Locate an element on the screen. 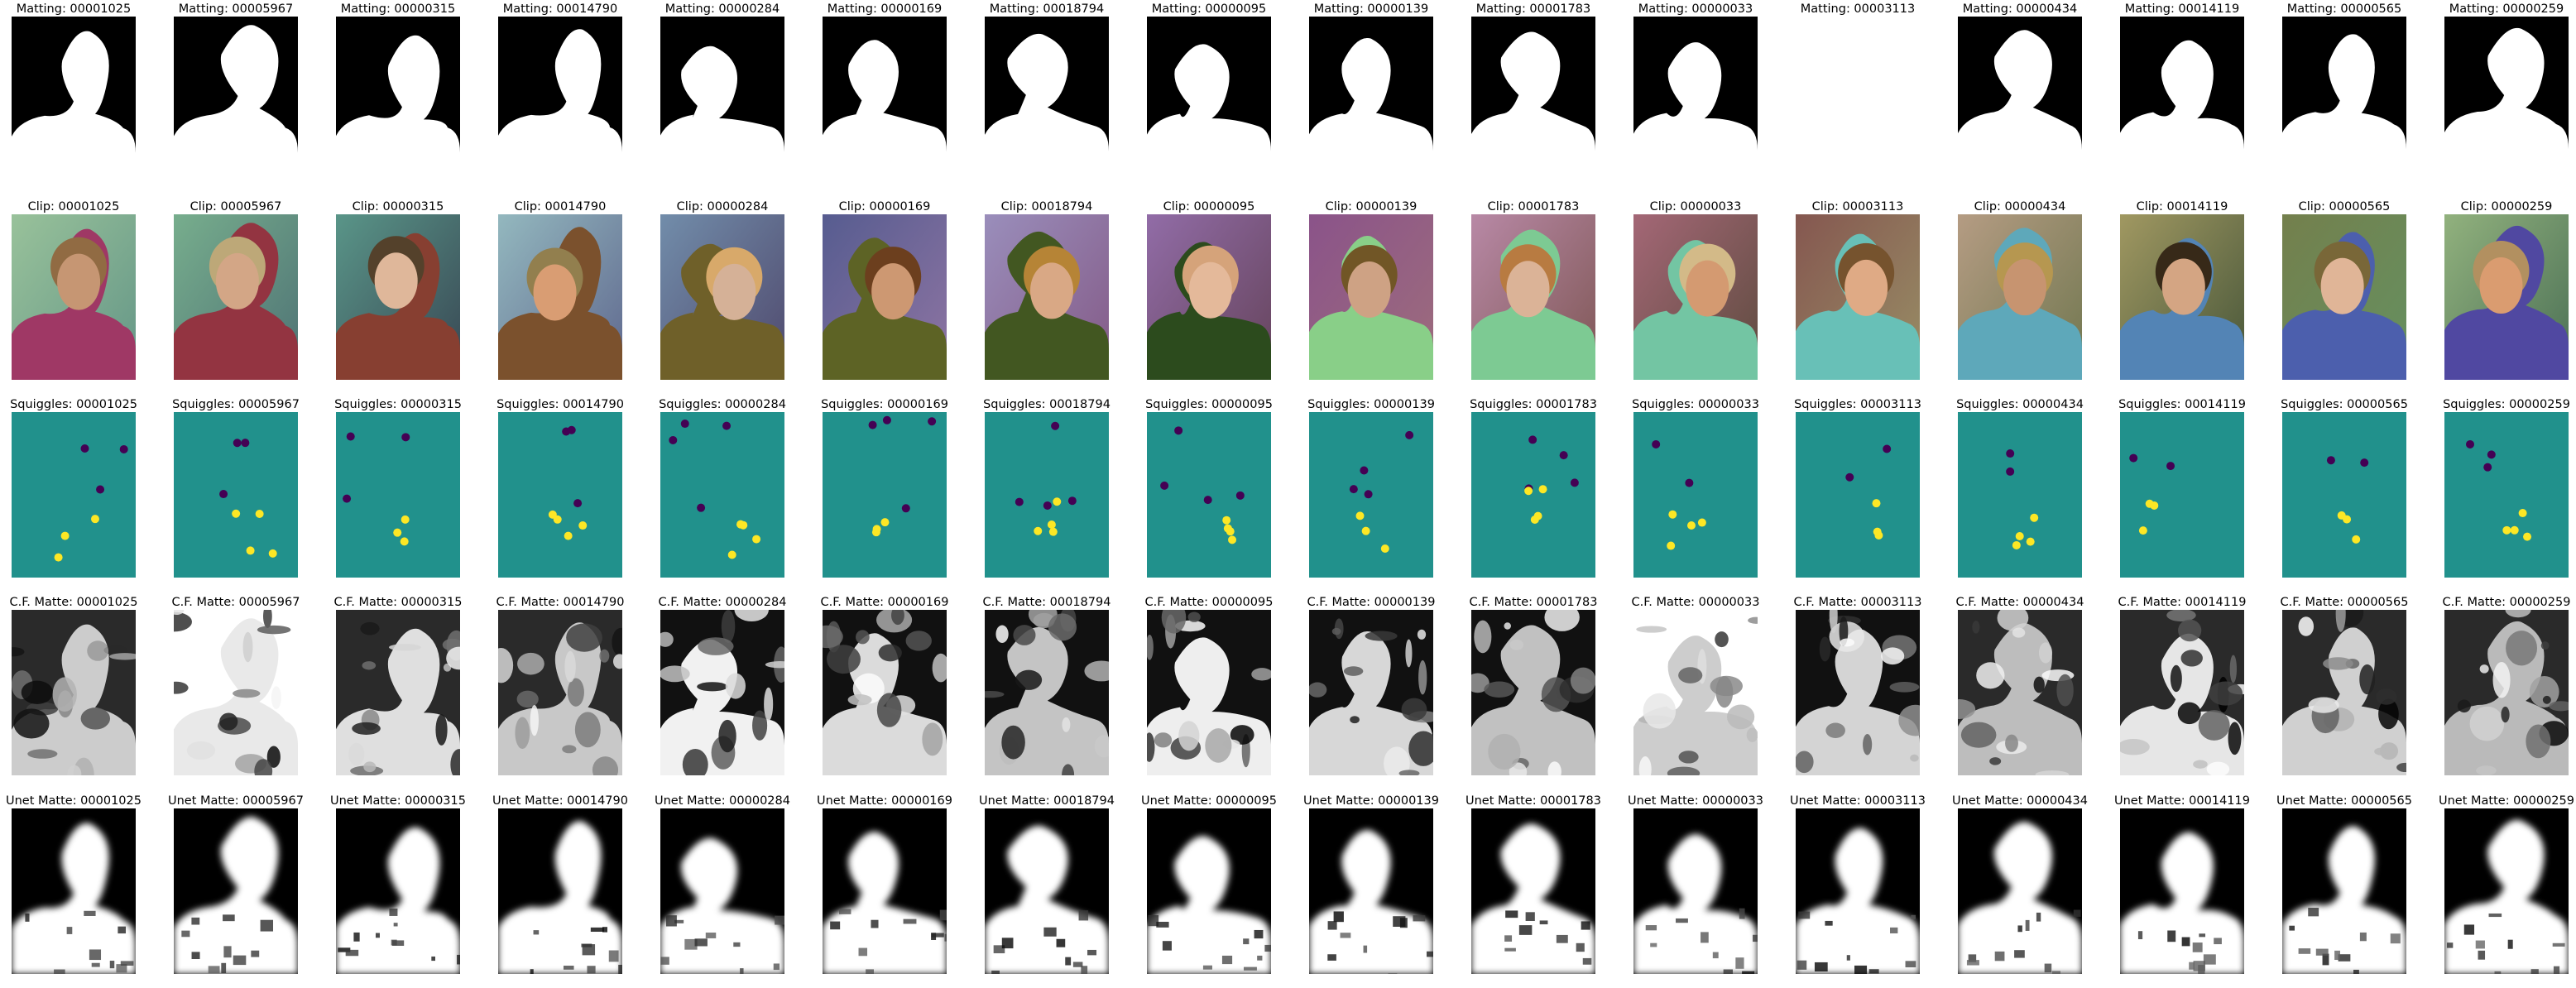 This screenshot has height=988, width=2576. matting-cell: Matting: 00000434 is located at coordinates (2020, 92).